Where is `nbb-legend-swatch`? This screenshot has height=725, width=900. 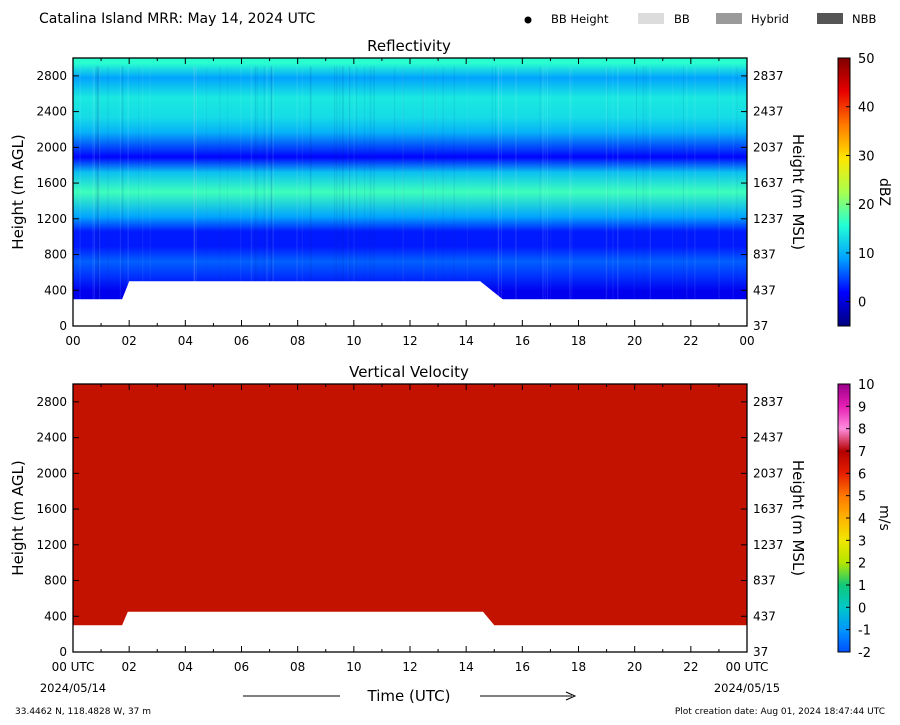 nbb-legend-swatch is located at coordinates (830, 18).